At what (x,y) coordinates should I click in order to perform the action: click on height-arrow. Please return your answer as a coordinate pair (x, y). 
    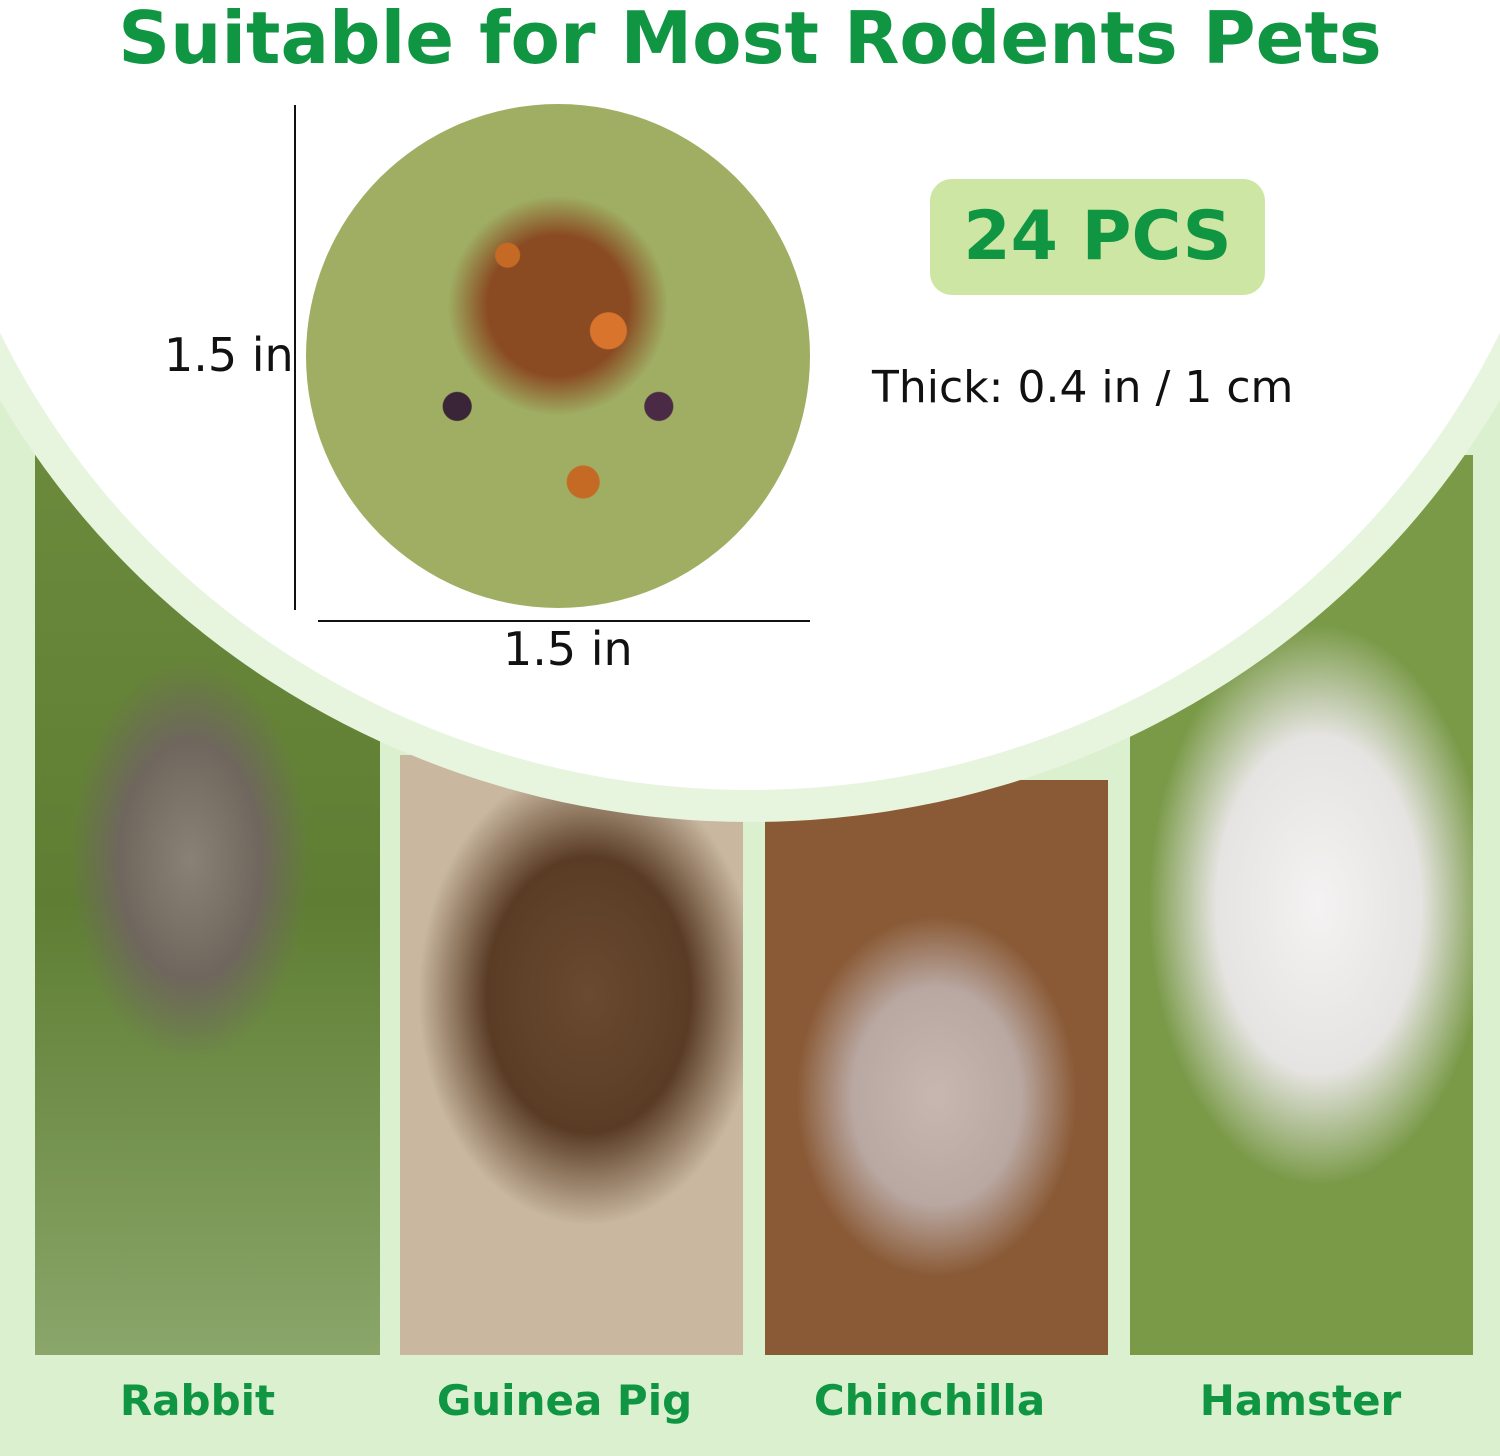
    Looking at the image, I should click on (295, 357).